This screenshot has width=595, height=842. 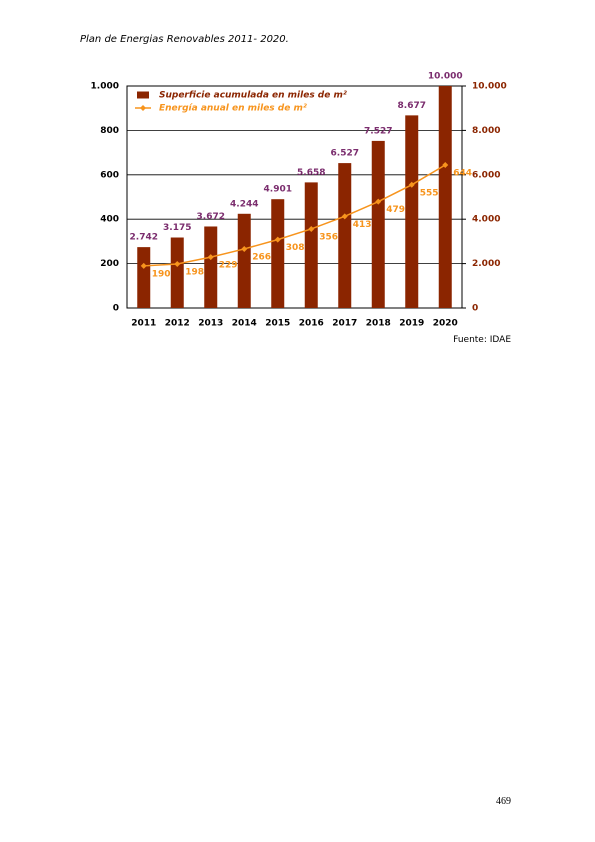 I want to click on line, so click(x=294, y=215).